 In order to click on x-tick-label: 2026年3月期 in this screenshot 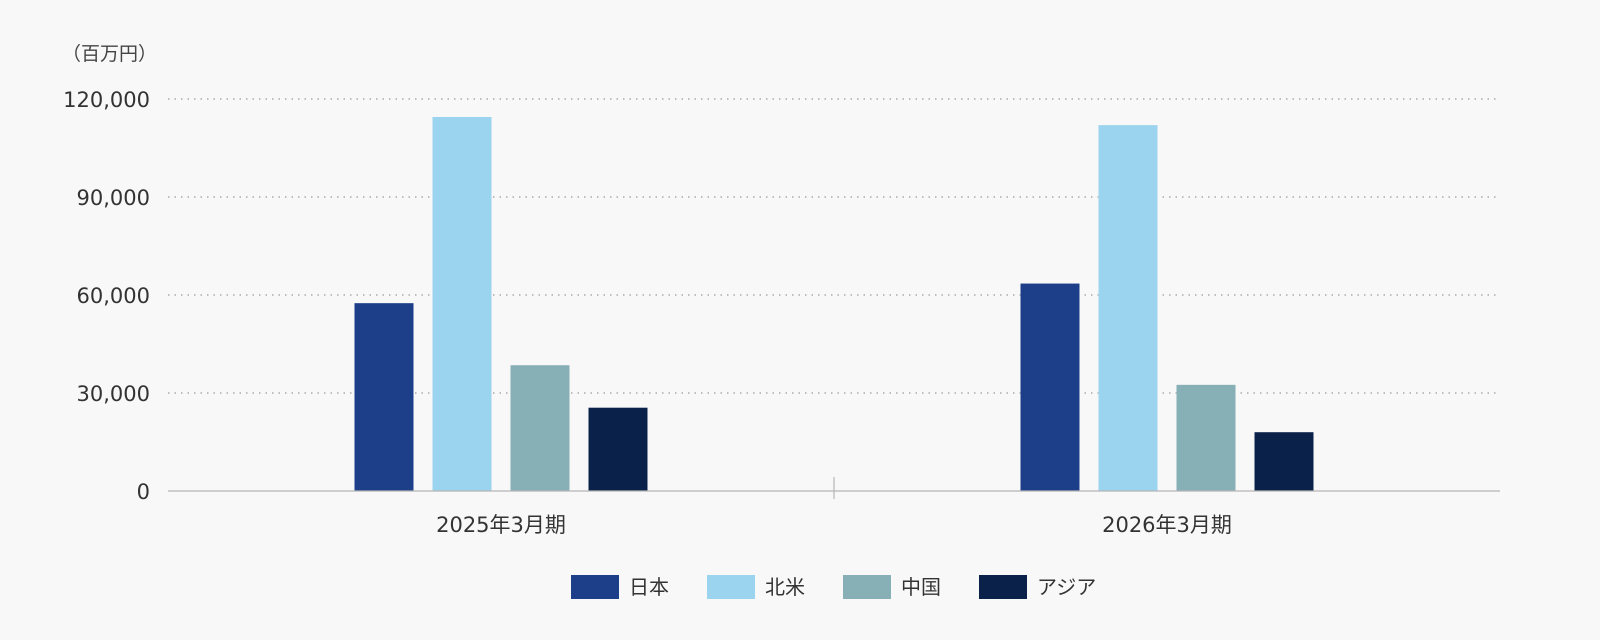, I will do `click(1167, 525)`.